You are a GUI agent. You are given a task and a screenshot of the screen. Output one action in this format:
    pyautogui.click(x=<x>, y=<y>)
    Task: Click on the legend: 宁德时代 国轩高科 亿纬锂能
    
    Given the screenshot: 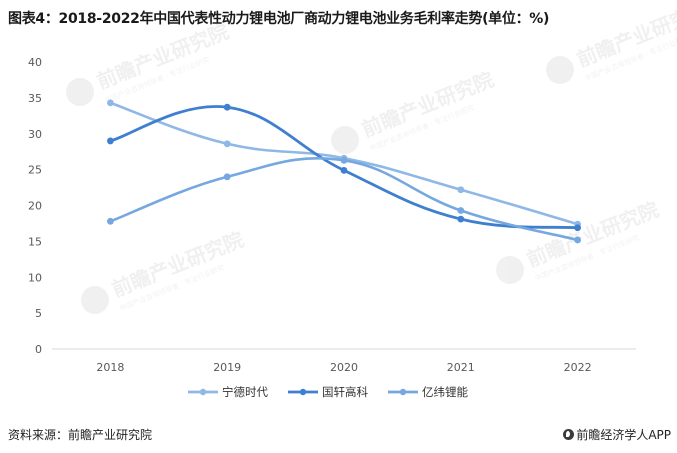 What is the action you would take?
    pyautogui.click(x=328, y=392)
    